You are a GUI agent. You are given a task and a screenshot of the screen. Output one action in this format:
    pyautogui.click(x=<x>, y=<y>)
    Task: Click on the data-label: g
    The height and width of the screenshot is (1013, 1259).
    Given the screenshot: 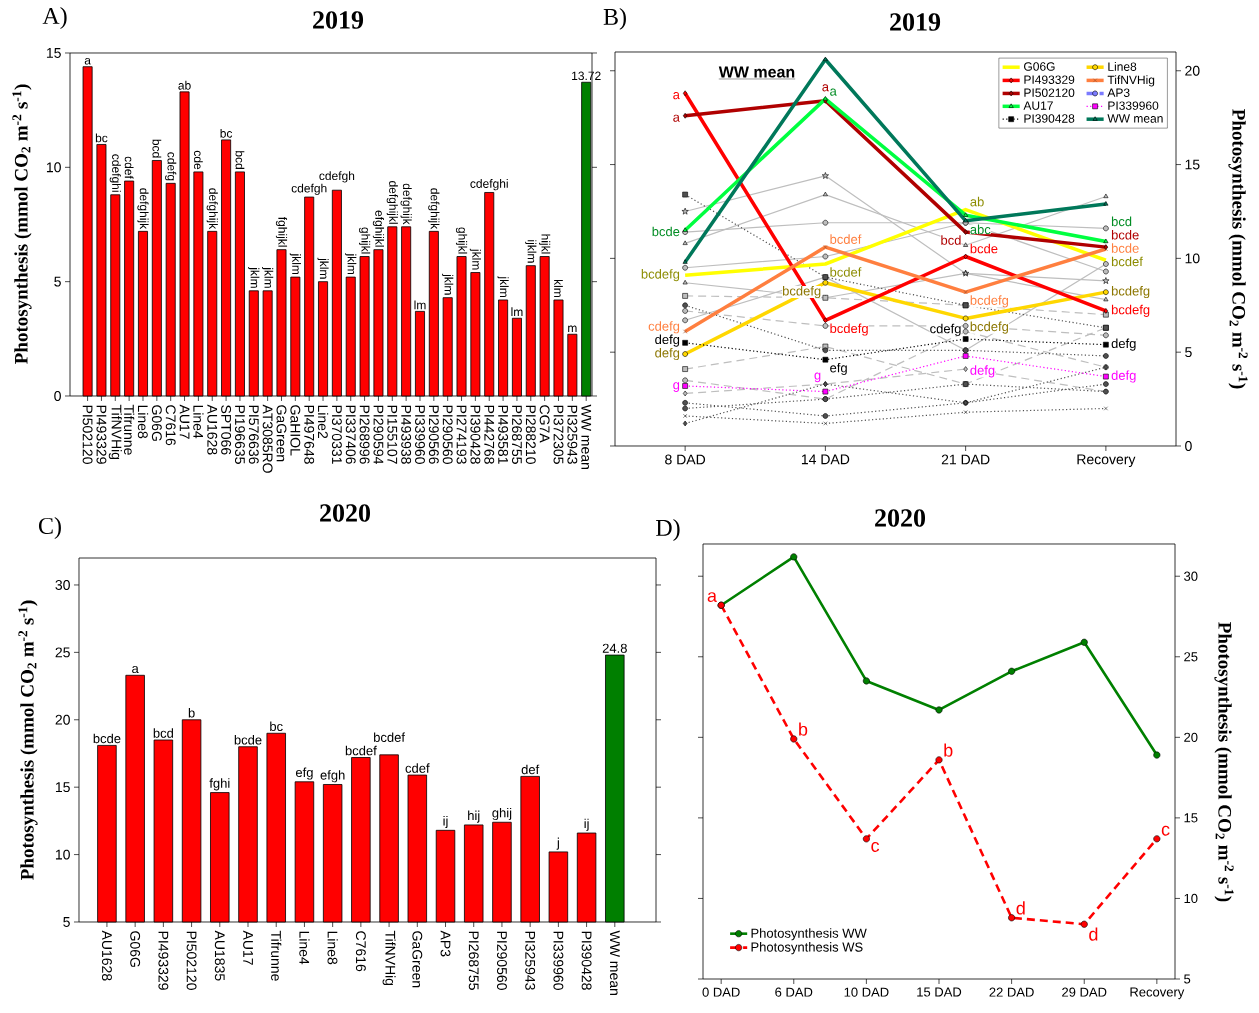 What is the action you would take?
    pyautogui.click(x=817, y=377)
    